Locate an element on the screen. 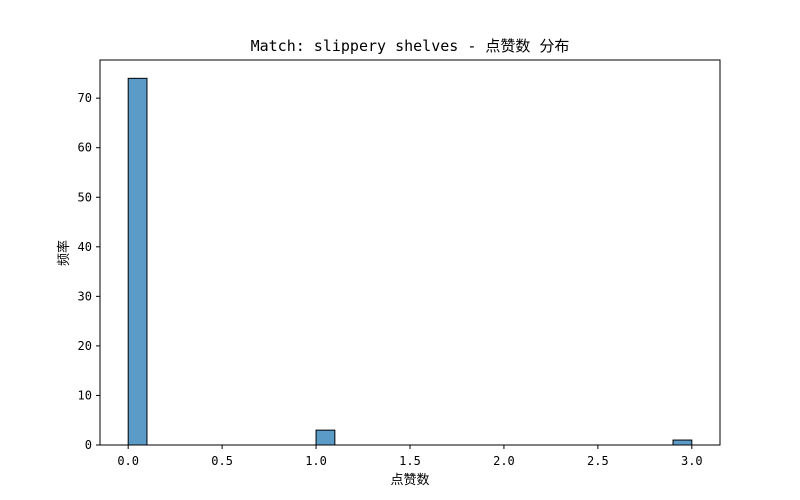  y-tick-label-6: 60 is located at coordinates (85, 148).